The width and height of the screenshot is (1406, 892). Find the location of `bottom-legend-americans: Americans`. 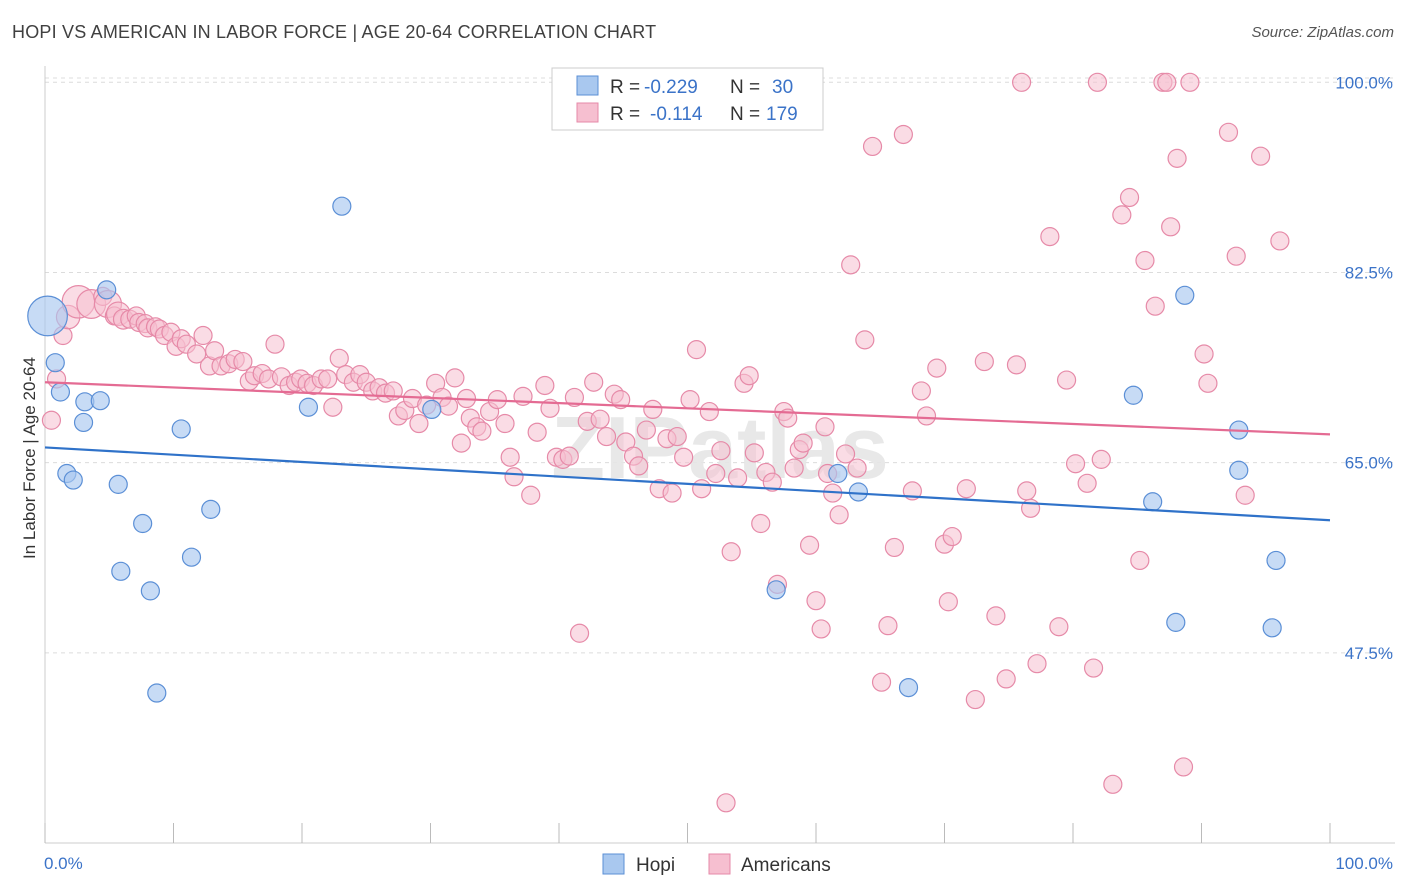

bottom-legend-americans: Americans is located at coordinates (786, 865).